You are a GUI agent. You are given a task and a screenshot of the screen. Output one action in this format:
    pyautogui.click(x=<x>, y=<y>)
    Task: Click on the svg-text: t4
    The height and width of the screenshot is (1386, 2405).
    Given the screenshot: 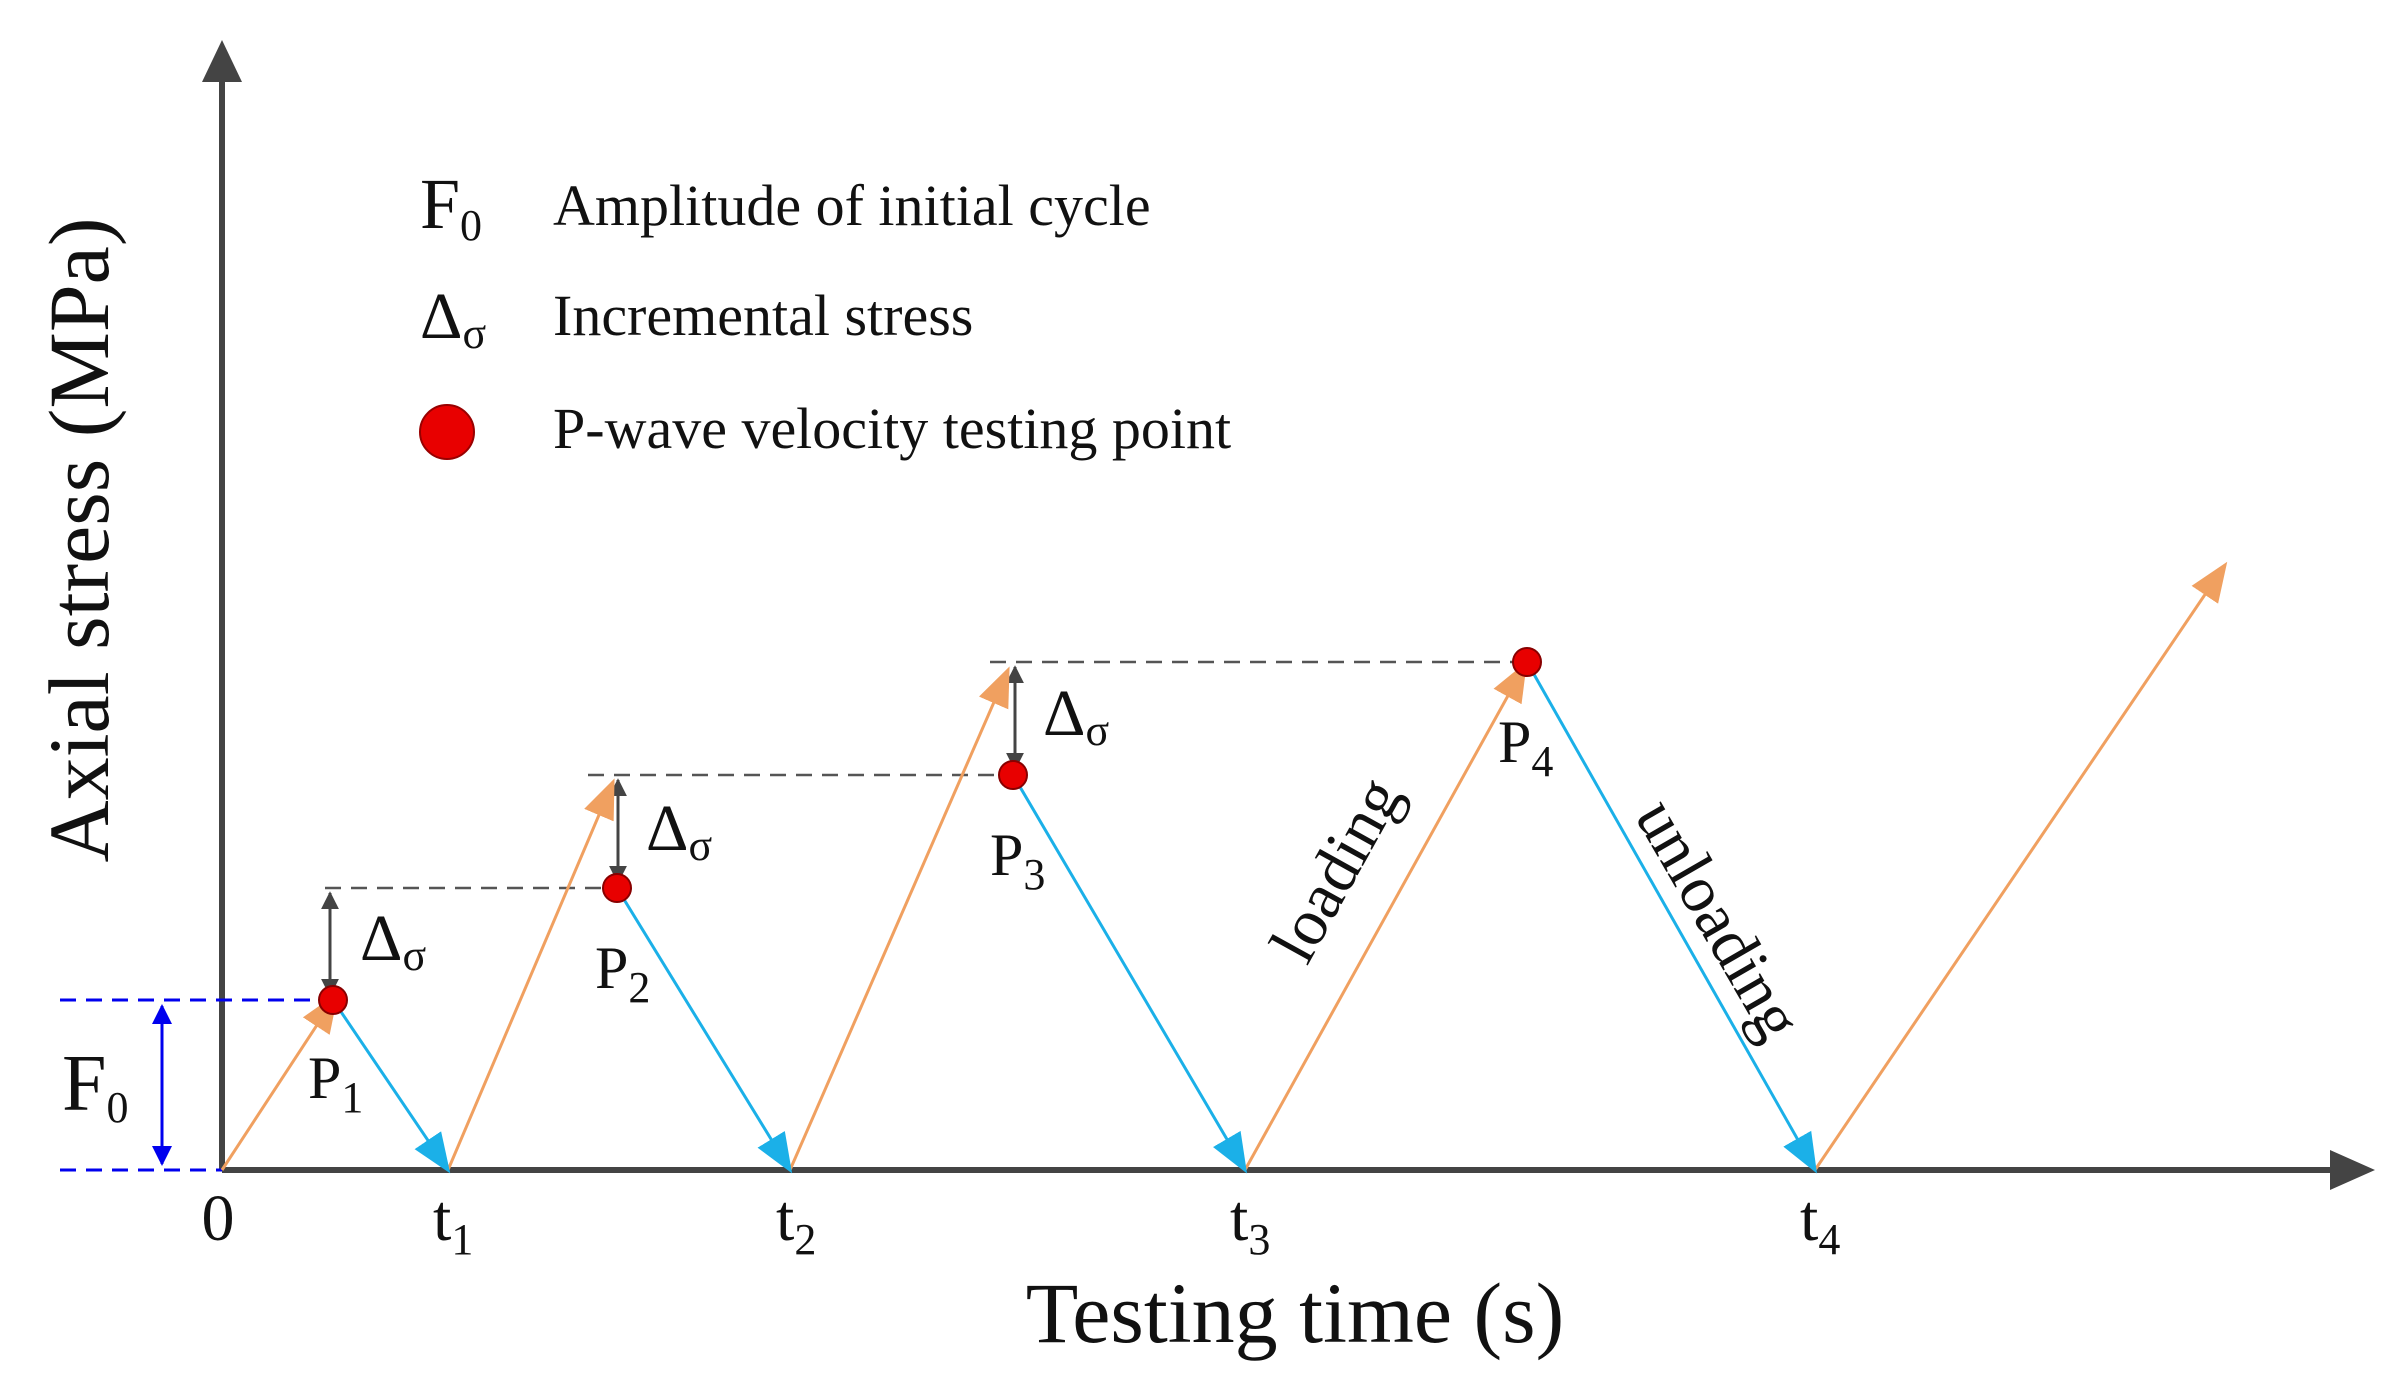 What is the action you would take?
    pyautogui.click(x=1820, y=1223)
    